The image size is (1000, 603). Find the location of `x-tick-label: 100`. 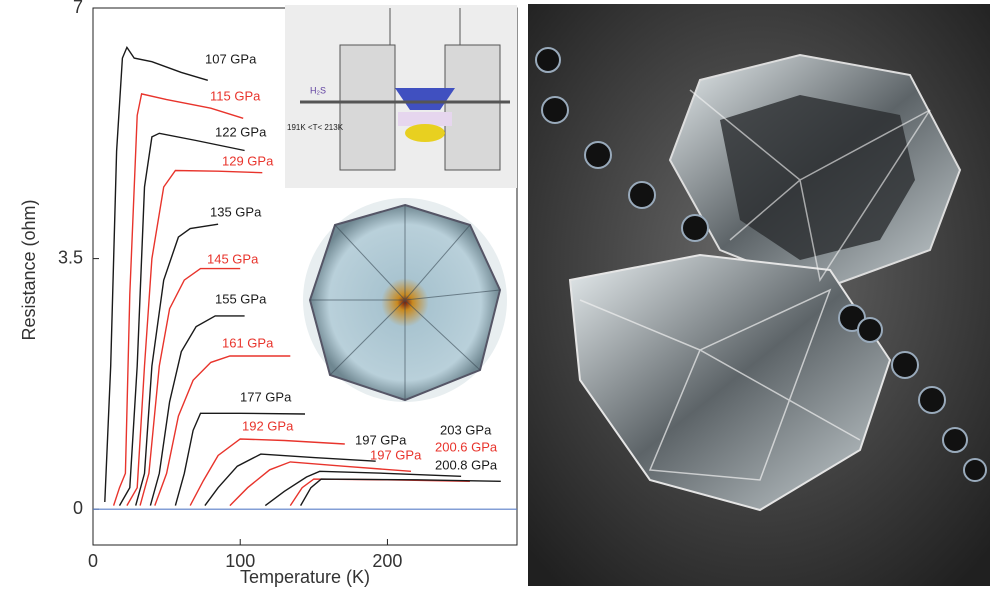

x-tick-label: 100 is located at coordinates (240, 561).